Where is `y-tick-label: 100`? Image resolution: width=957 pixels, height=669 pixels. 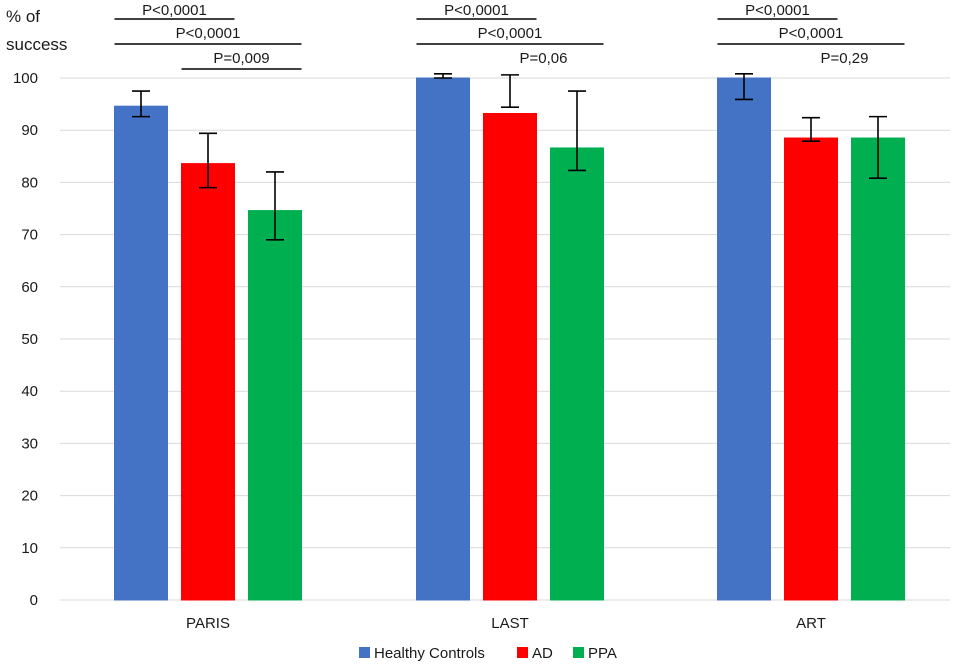
y-tick-label: 100 is located at coordinates (25, 78).